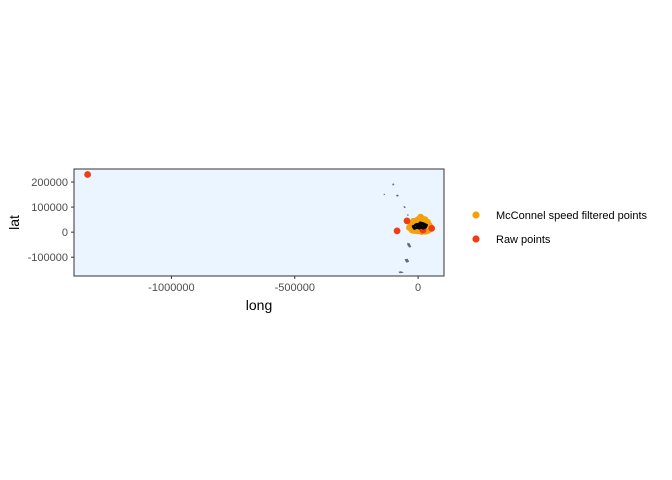  What do you see at coordinates (523, 240) in the screenshot?
I see `legend-label: Raw points` at bounding box center [523, 240].